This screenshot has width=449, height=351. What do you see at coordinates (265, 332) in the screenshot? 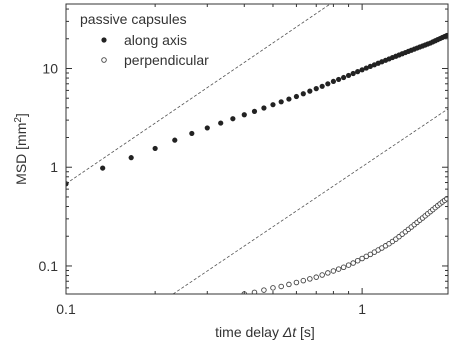
I see `x-axis-label: time delay Δt [s]` at bounding box center [265, 332].